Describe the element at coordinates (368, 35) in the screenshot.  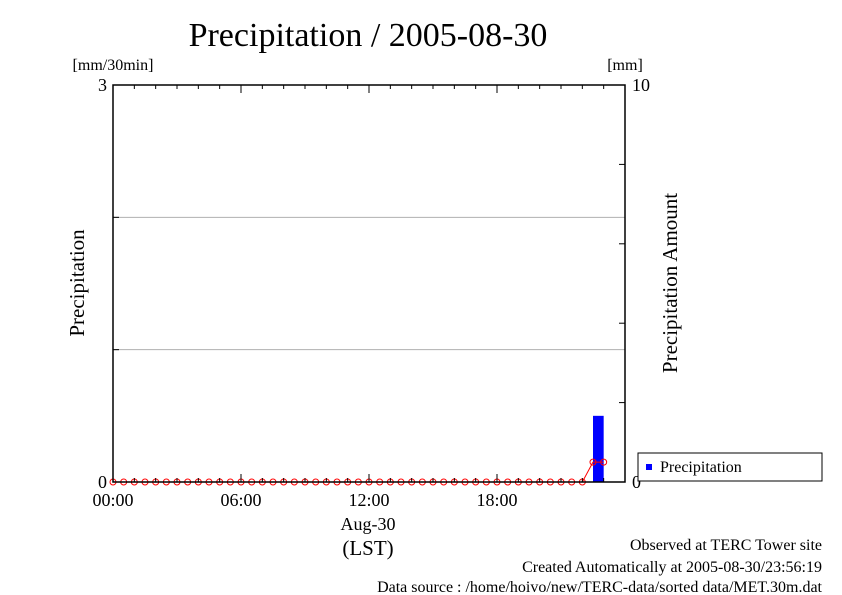
I see `chart-title: Precipitation / 2005-08-30` at that location.